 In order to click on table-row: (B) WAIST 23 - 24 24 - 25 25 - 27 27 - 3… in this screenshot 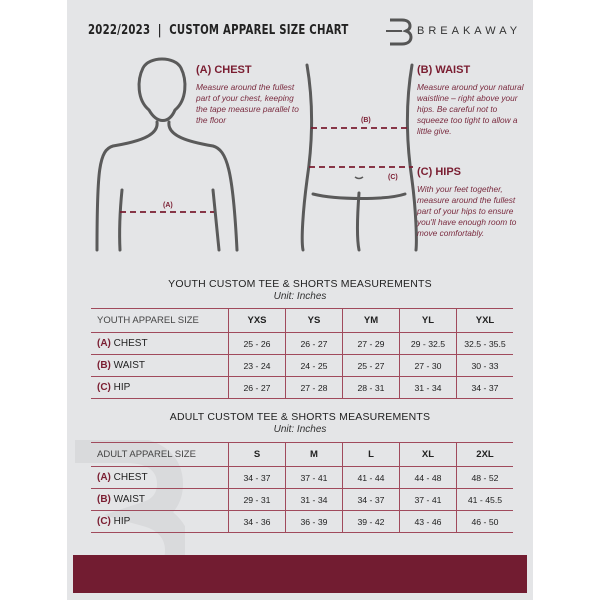, I will do `click(302, 365)`.